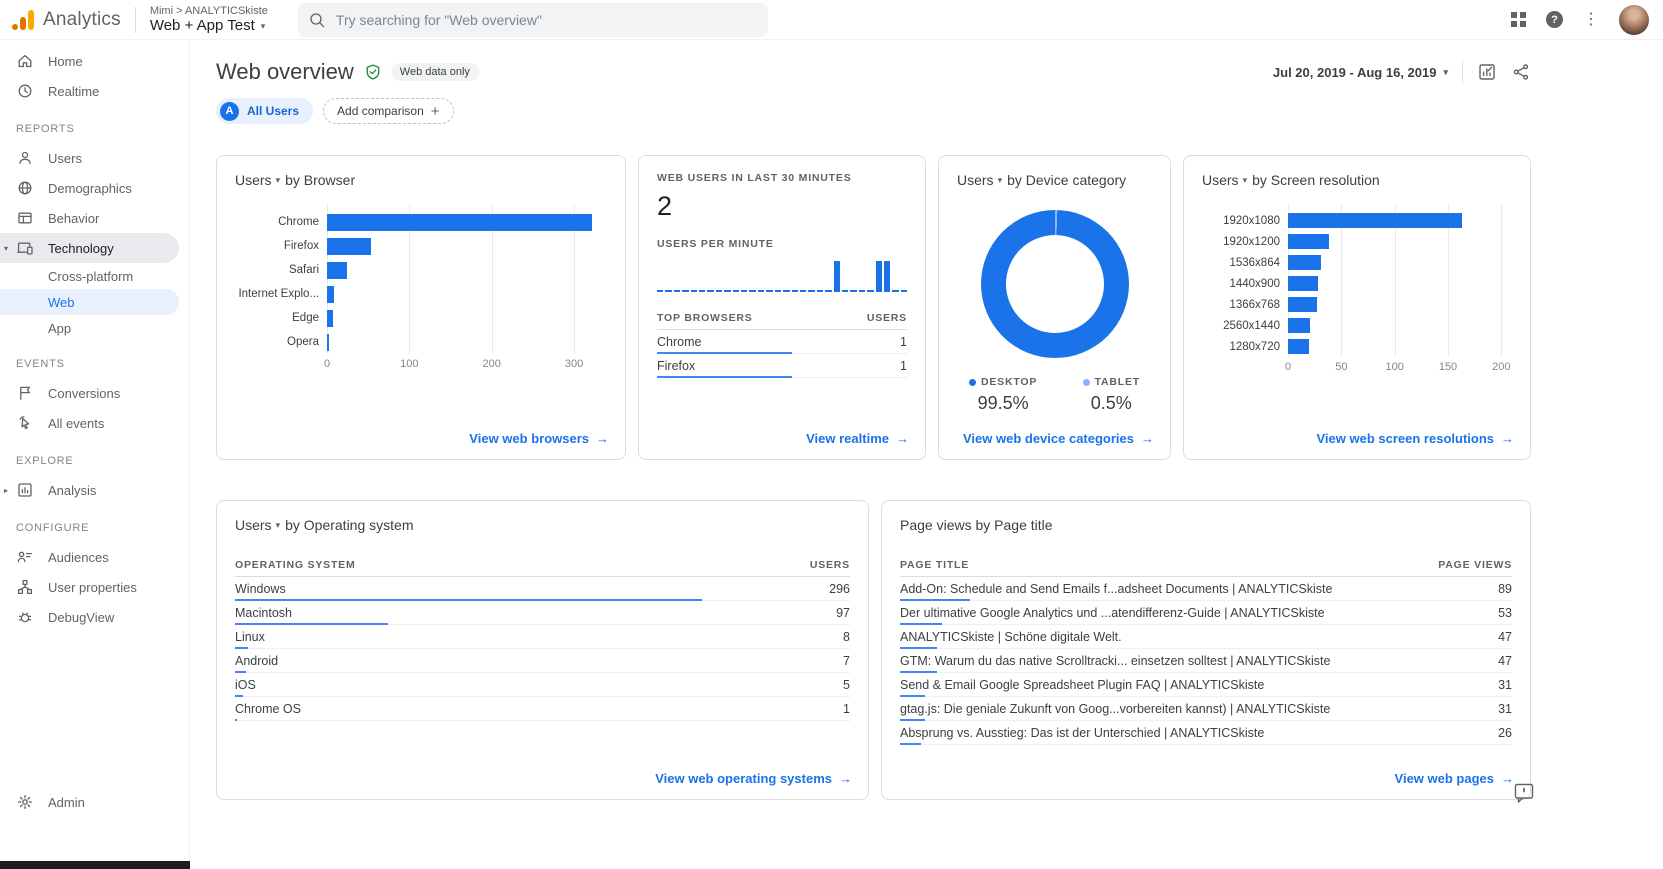 The height and width of the screenshot is (869, 1663). Describe the element at coordinates (1000, 179) in the screenshot. I see `chevron-down-icon: ▾` at that location.